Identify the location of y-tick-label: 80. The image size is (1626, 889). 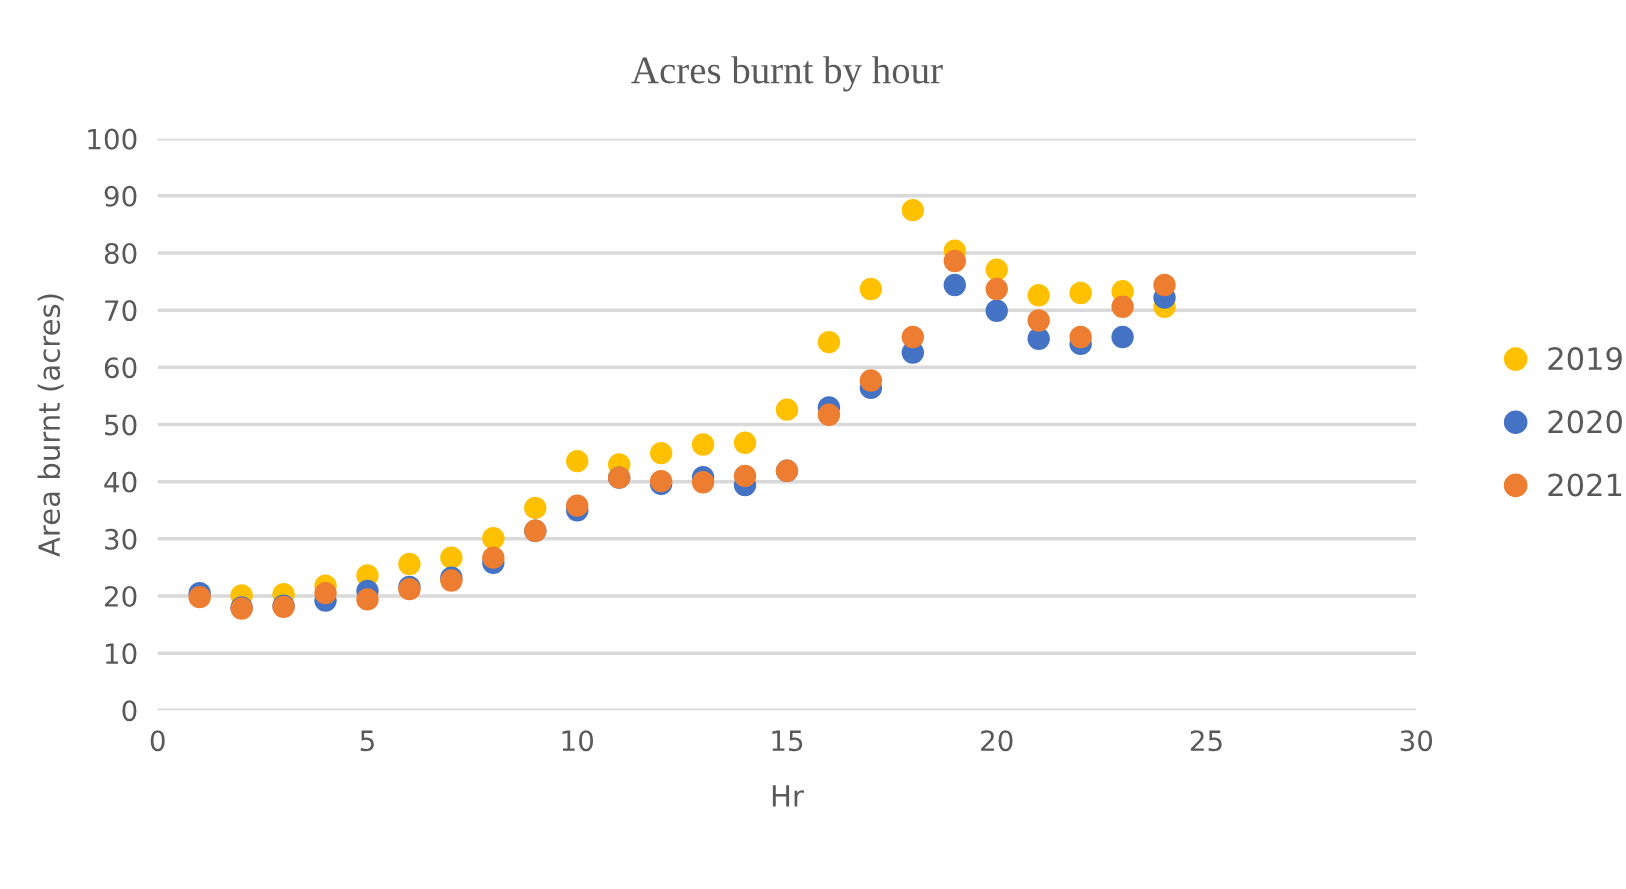
(120, 253).